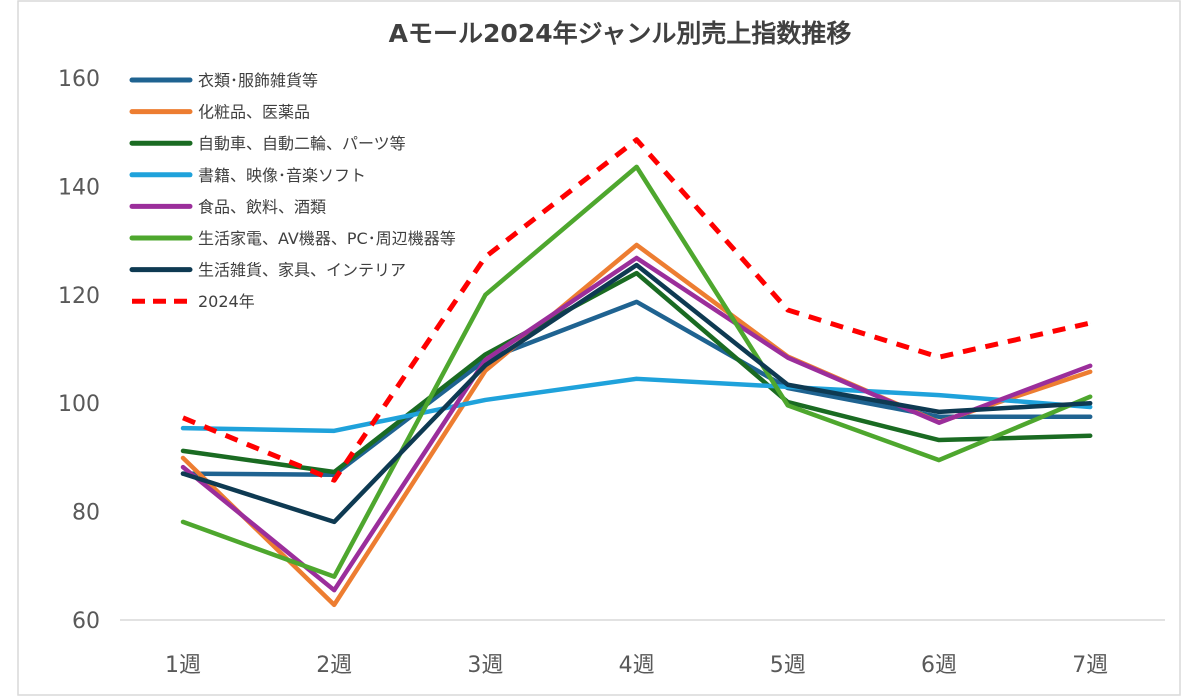 The width and height of the screenshot is (1200, 700). What do you see at coordinates (939, 665) in the screenshot?
I see `x-tick-label: 6週` at bounding box center [939, 665].